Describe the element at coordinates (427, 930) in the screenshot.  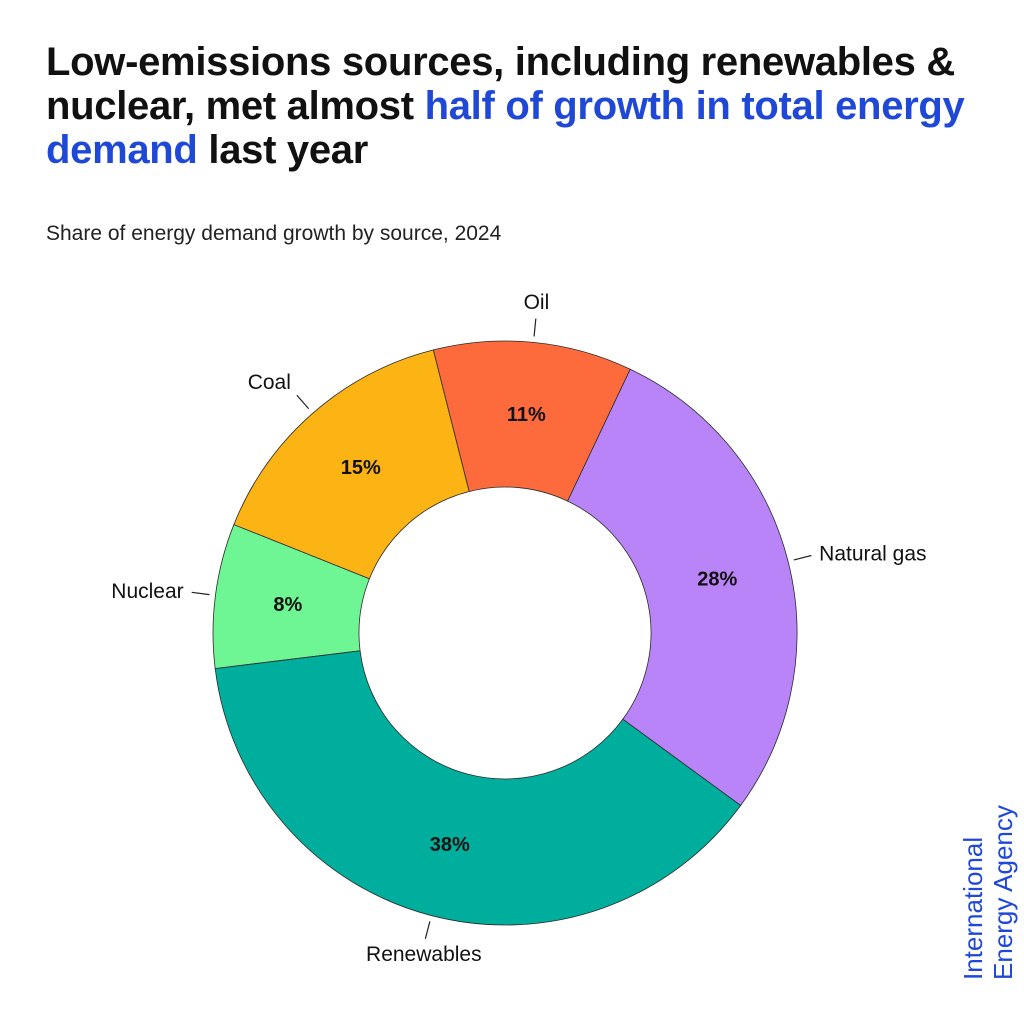
I see `leader-line-renewables` at that location.